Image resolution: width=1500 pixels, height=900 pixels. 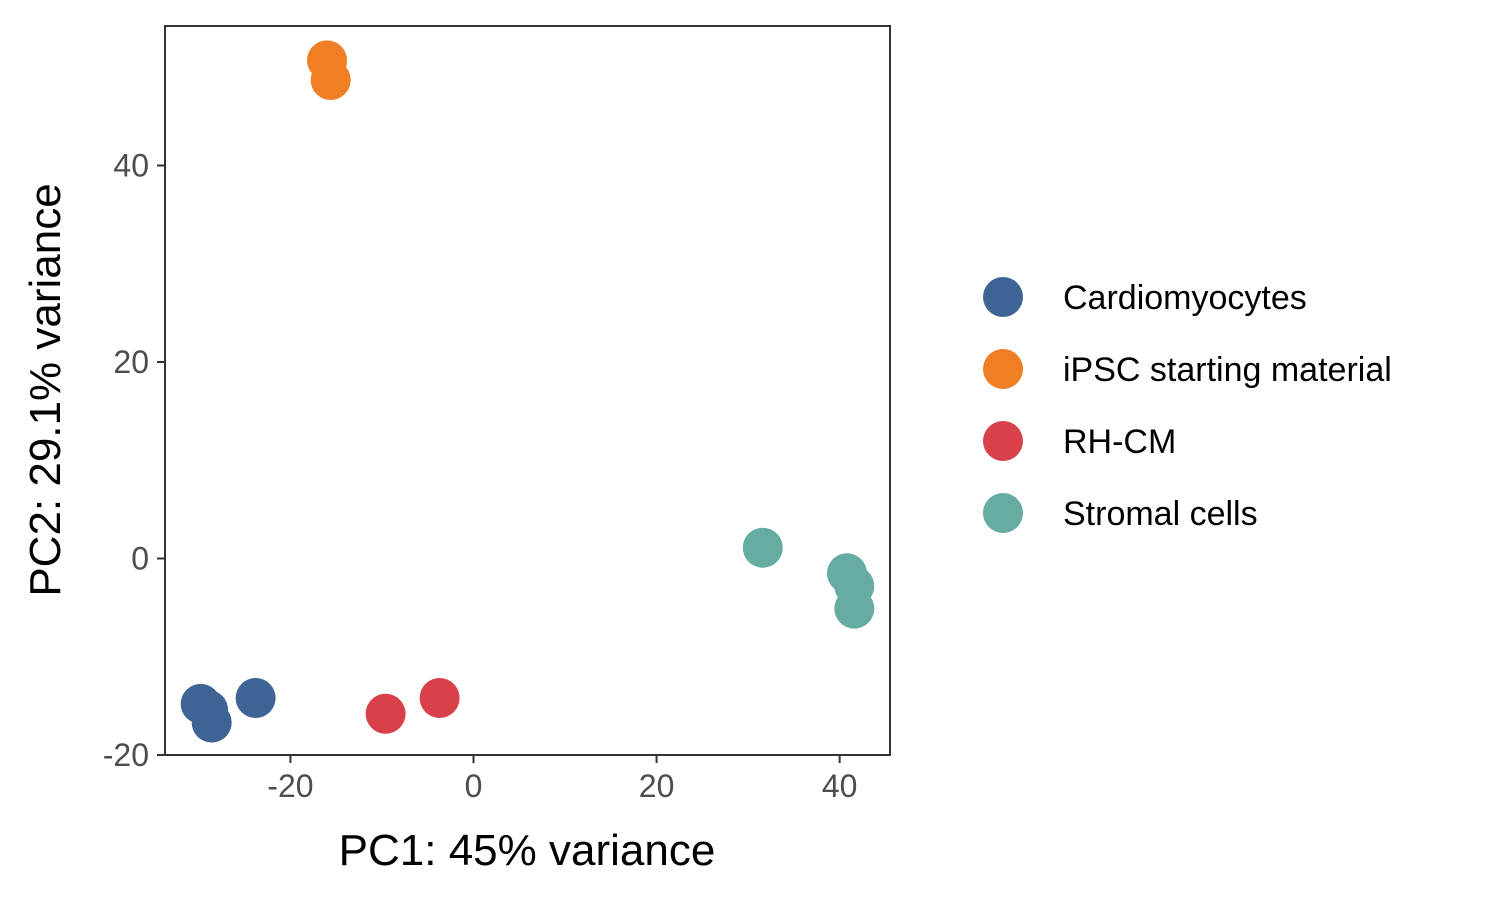 I want to click on legend-label: Cardiomyocytes, so click(x=1185, y=298).